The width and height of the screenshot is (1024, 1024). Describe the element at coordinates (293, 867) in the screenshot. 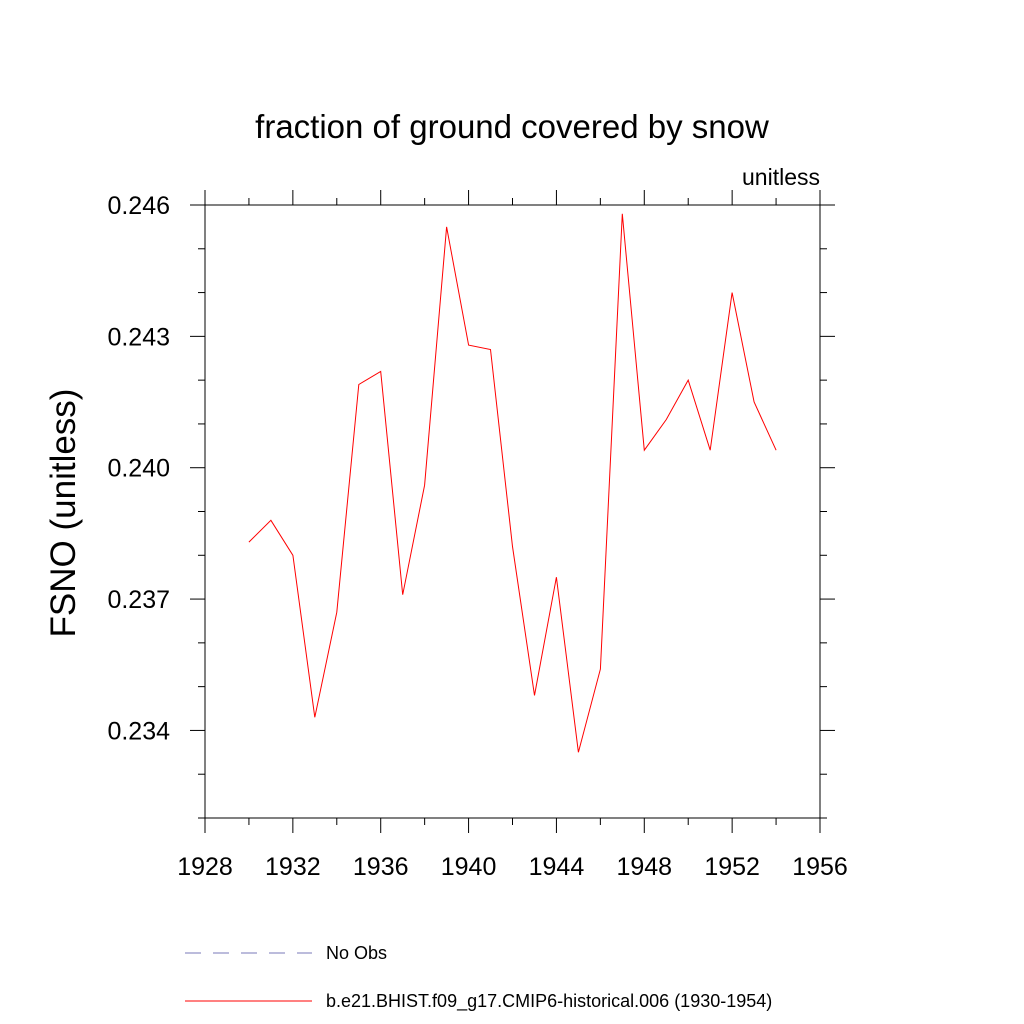

I see `x-tick-label: 1932` at that location.